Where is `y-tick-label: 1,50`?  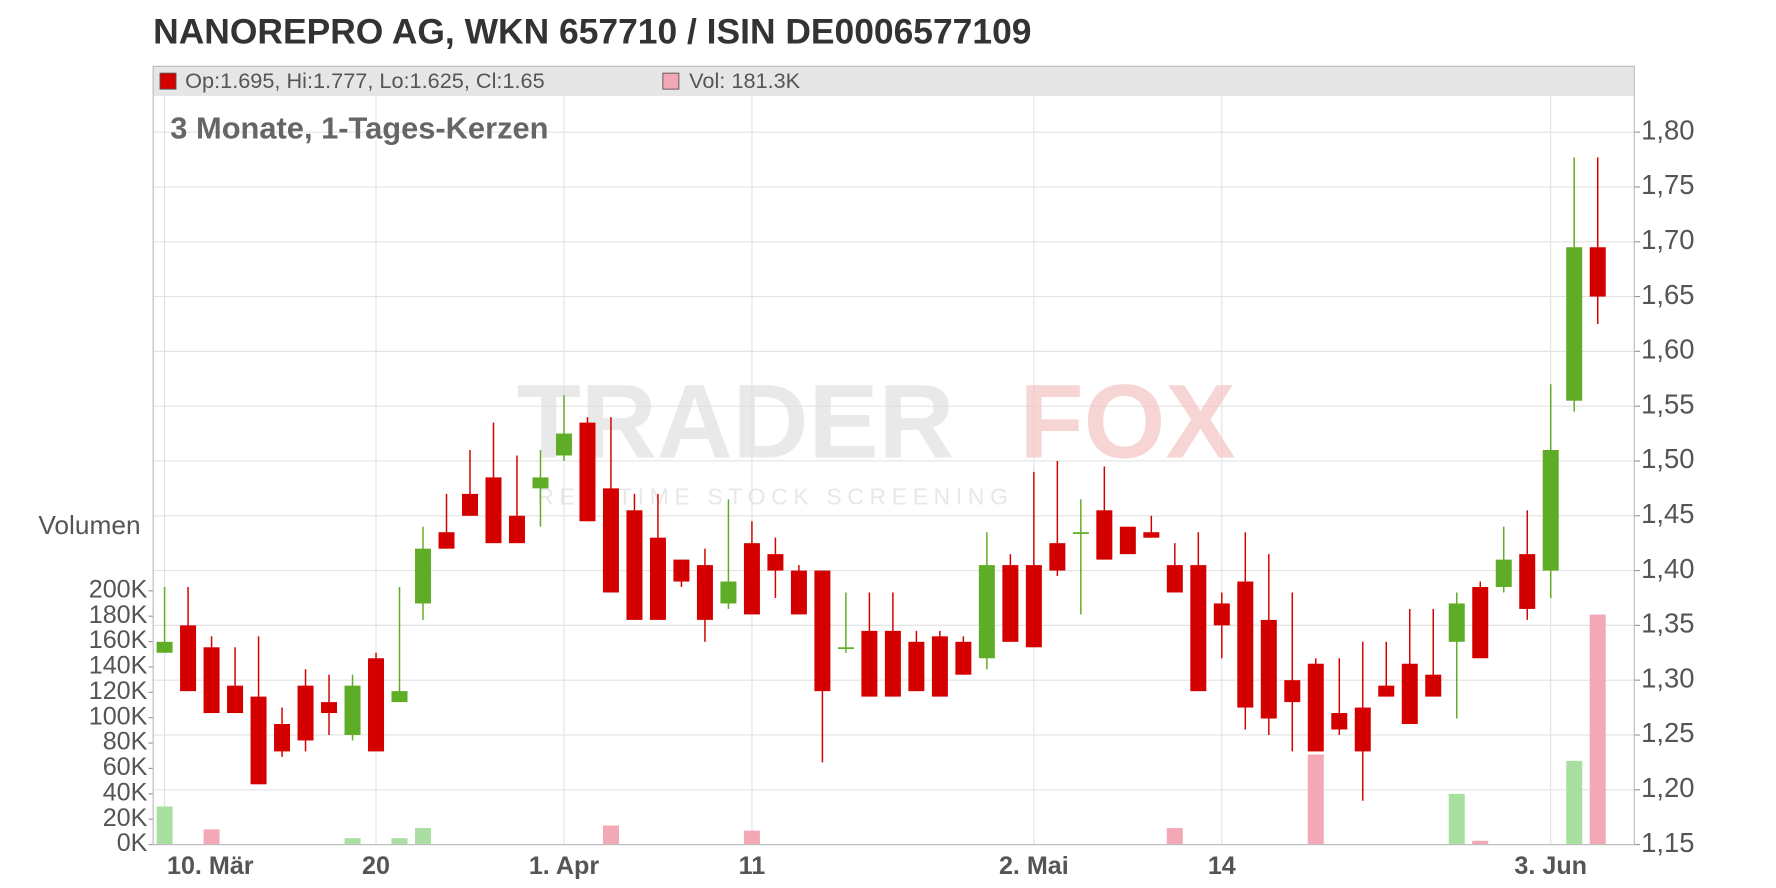 y-tick-label: 1,50 is located at coordinates (1667, 458).